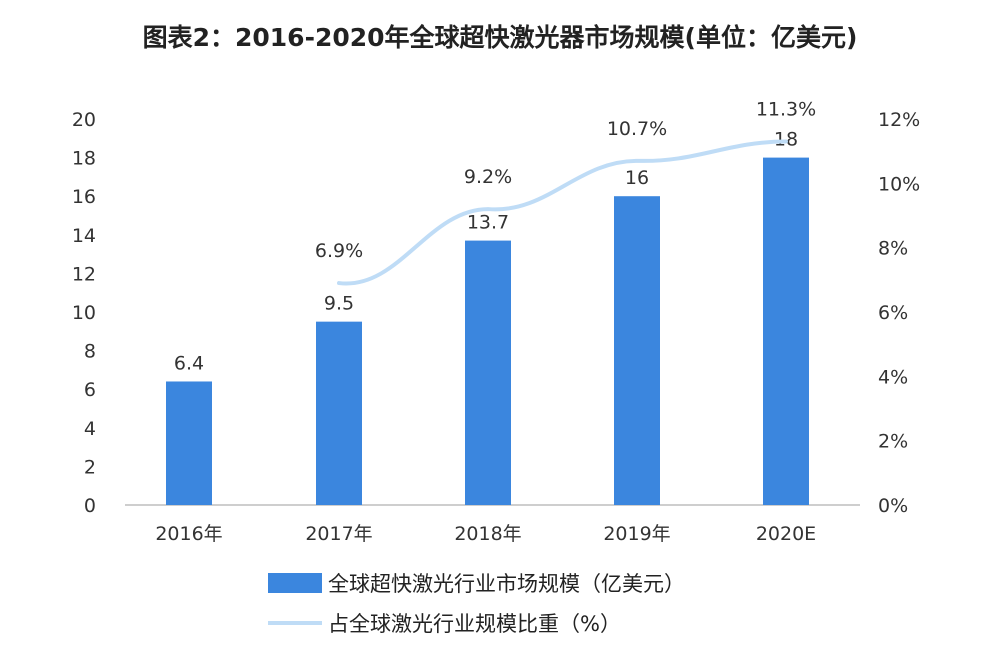 The height and width of the screenshot is (670, 1000). What do you see at coordinates (637, 178) in the screenshot?
I see `bar-data-label: 16` at bounding box center [637, 178].